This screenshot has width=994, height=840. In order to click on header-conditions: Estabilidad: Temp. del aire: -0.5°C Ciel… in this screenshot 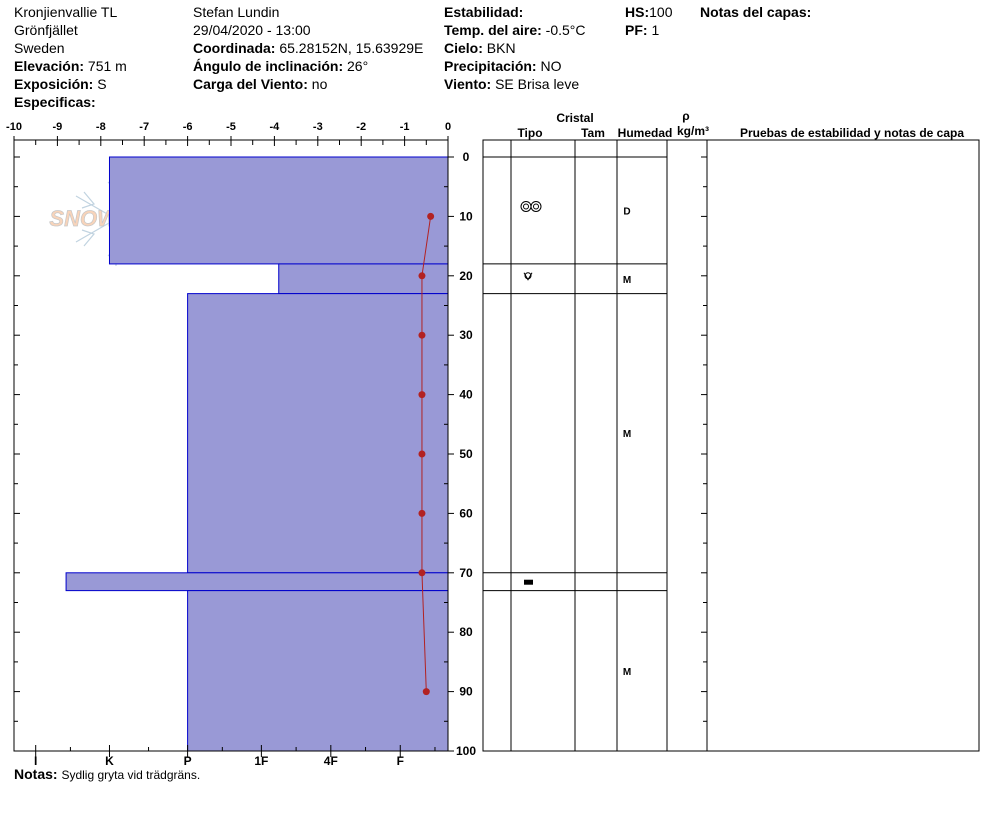, I will do `click(515, 48)`.